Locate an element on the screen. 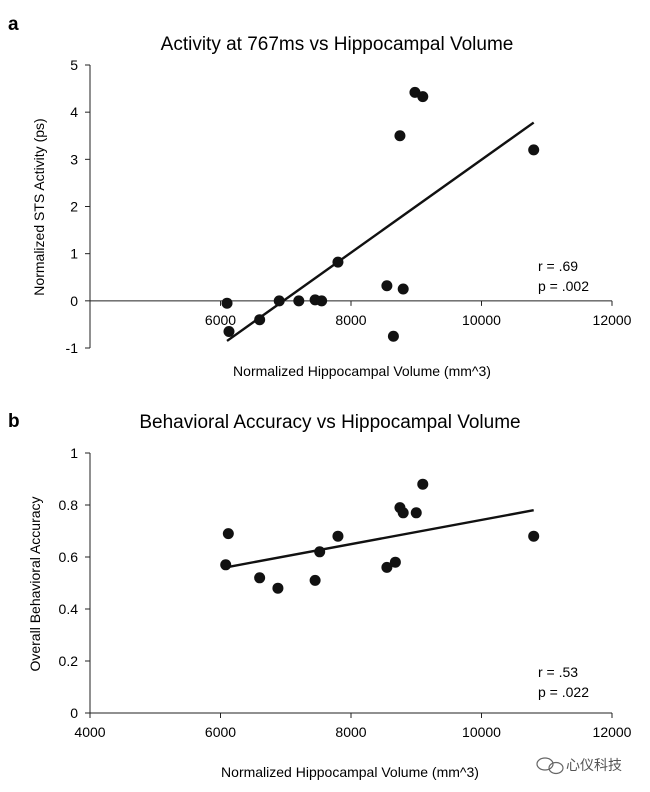  panel-b-x-tick-label: 12000 is located at coordinates (612, 732).